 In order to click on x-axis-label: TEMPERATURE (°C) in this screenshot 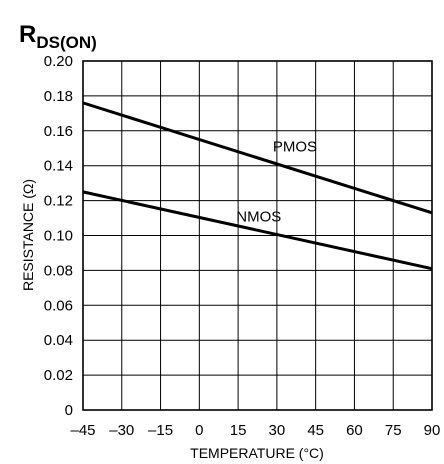, I will do `click(257, 453)`.